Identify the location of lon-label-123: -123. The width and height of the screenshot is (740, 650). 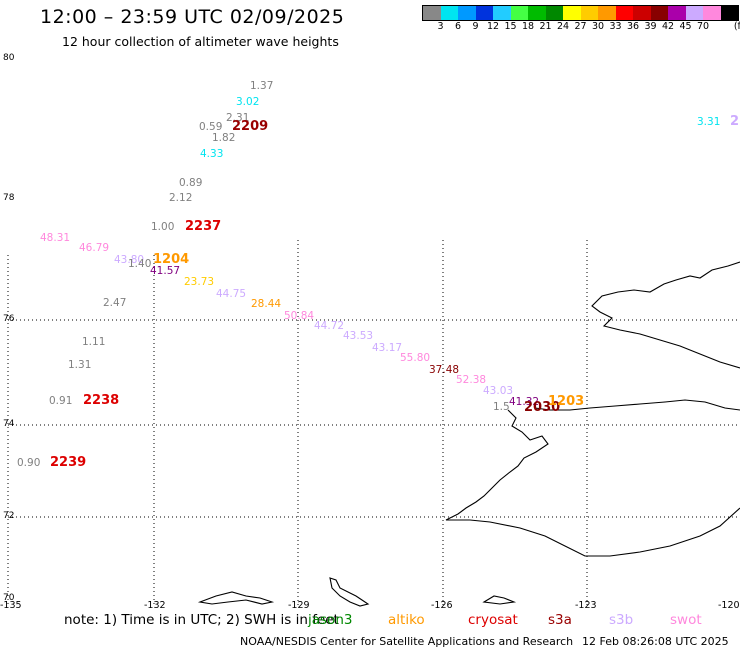
(586, 605).